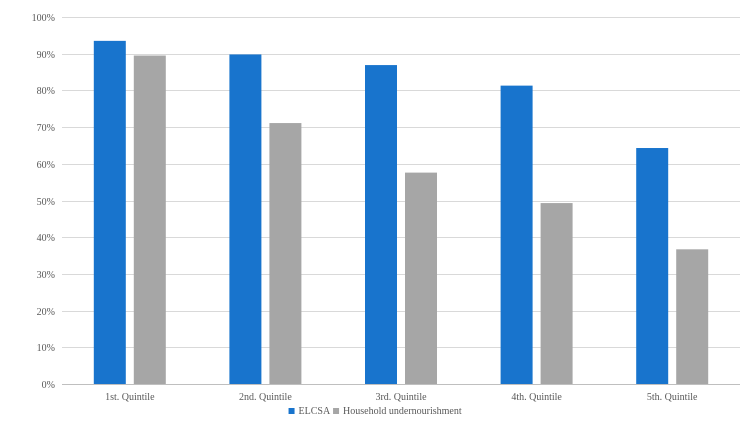 This screenshot has width=751, height=433. What do you see at coordinates (46, 128) in the screenshot?
I see `y-tick-label: 70%` at bounding box center [46, 128].